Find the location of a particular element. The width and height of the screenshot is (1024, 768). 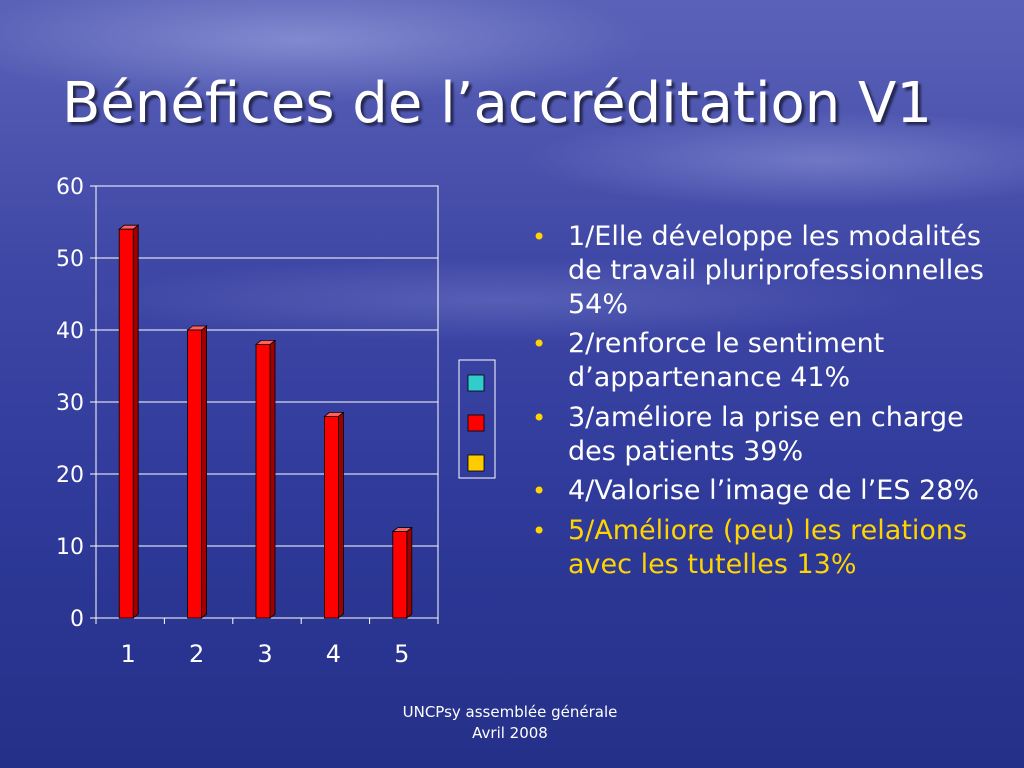

x-tick-label: 4 is located at coordinates (333, 654).